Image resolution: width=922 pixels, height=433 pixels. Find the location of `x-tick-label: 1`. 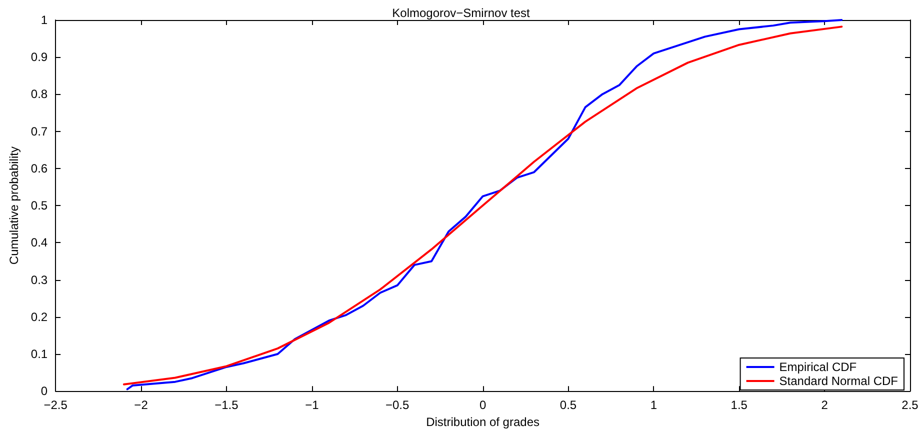

x-tick-label: 1 is located at coordinates (654, 405).